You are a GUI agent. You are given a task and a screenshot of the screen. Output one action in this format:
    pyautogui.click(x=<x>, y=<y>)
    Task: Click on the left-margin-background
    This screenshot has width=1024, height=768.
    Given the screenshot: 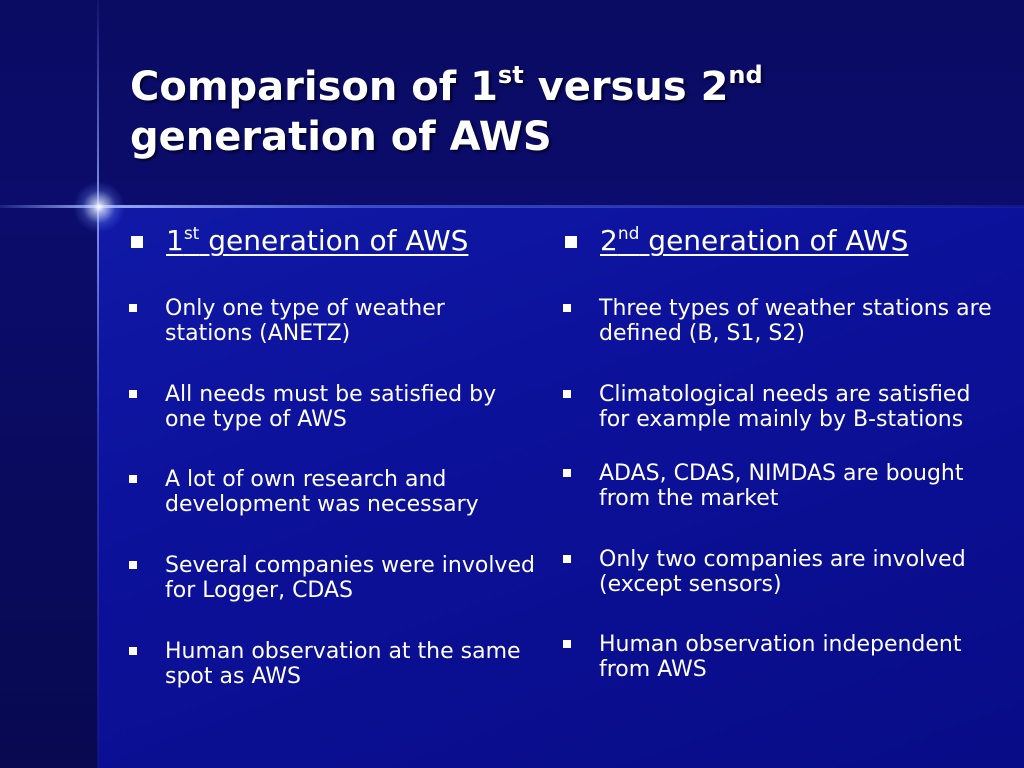 What is the action you would take?
    pyautogui.click(x=49, y=487)
    